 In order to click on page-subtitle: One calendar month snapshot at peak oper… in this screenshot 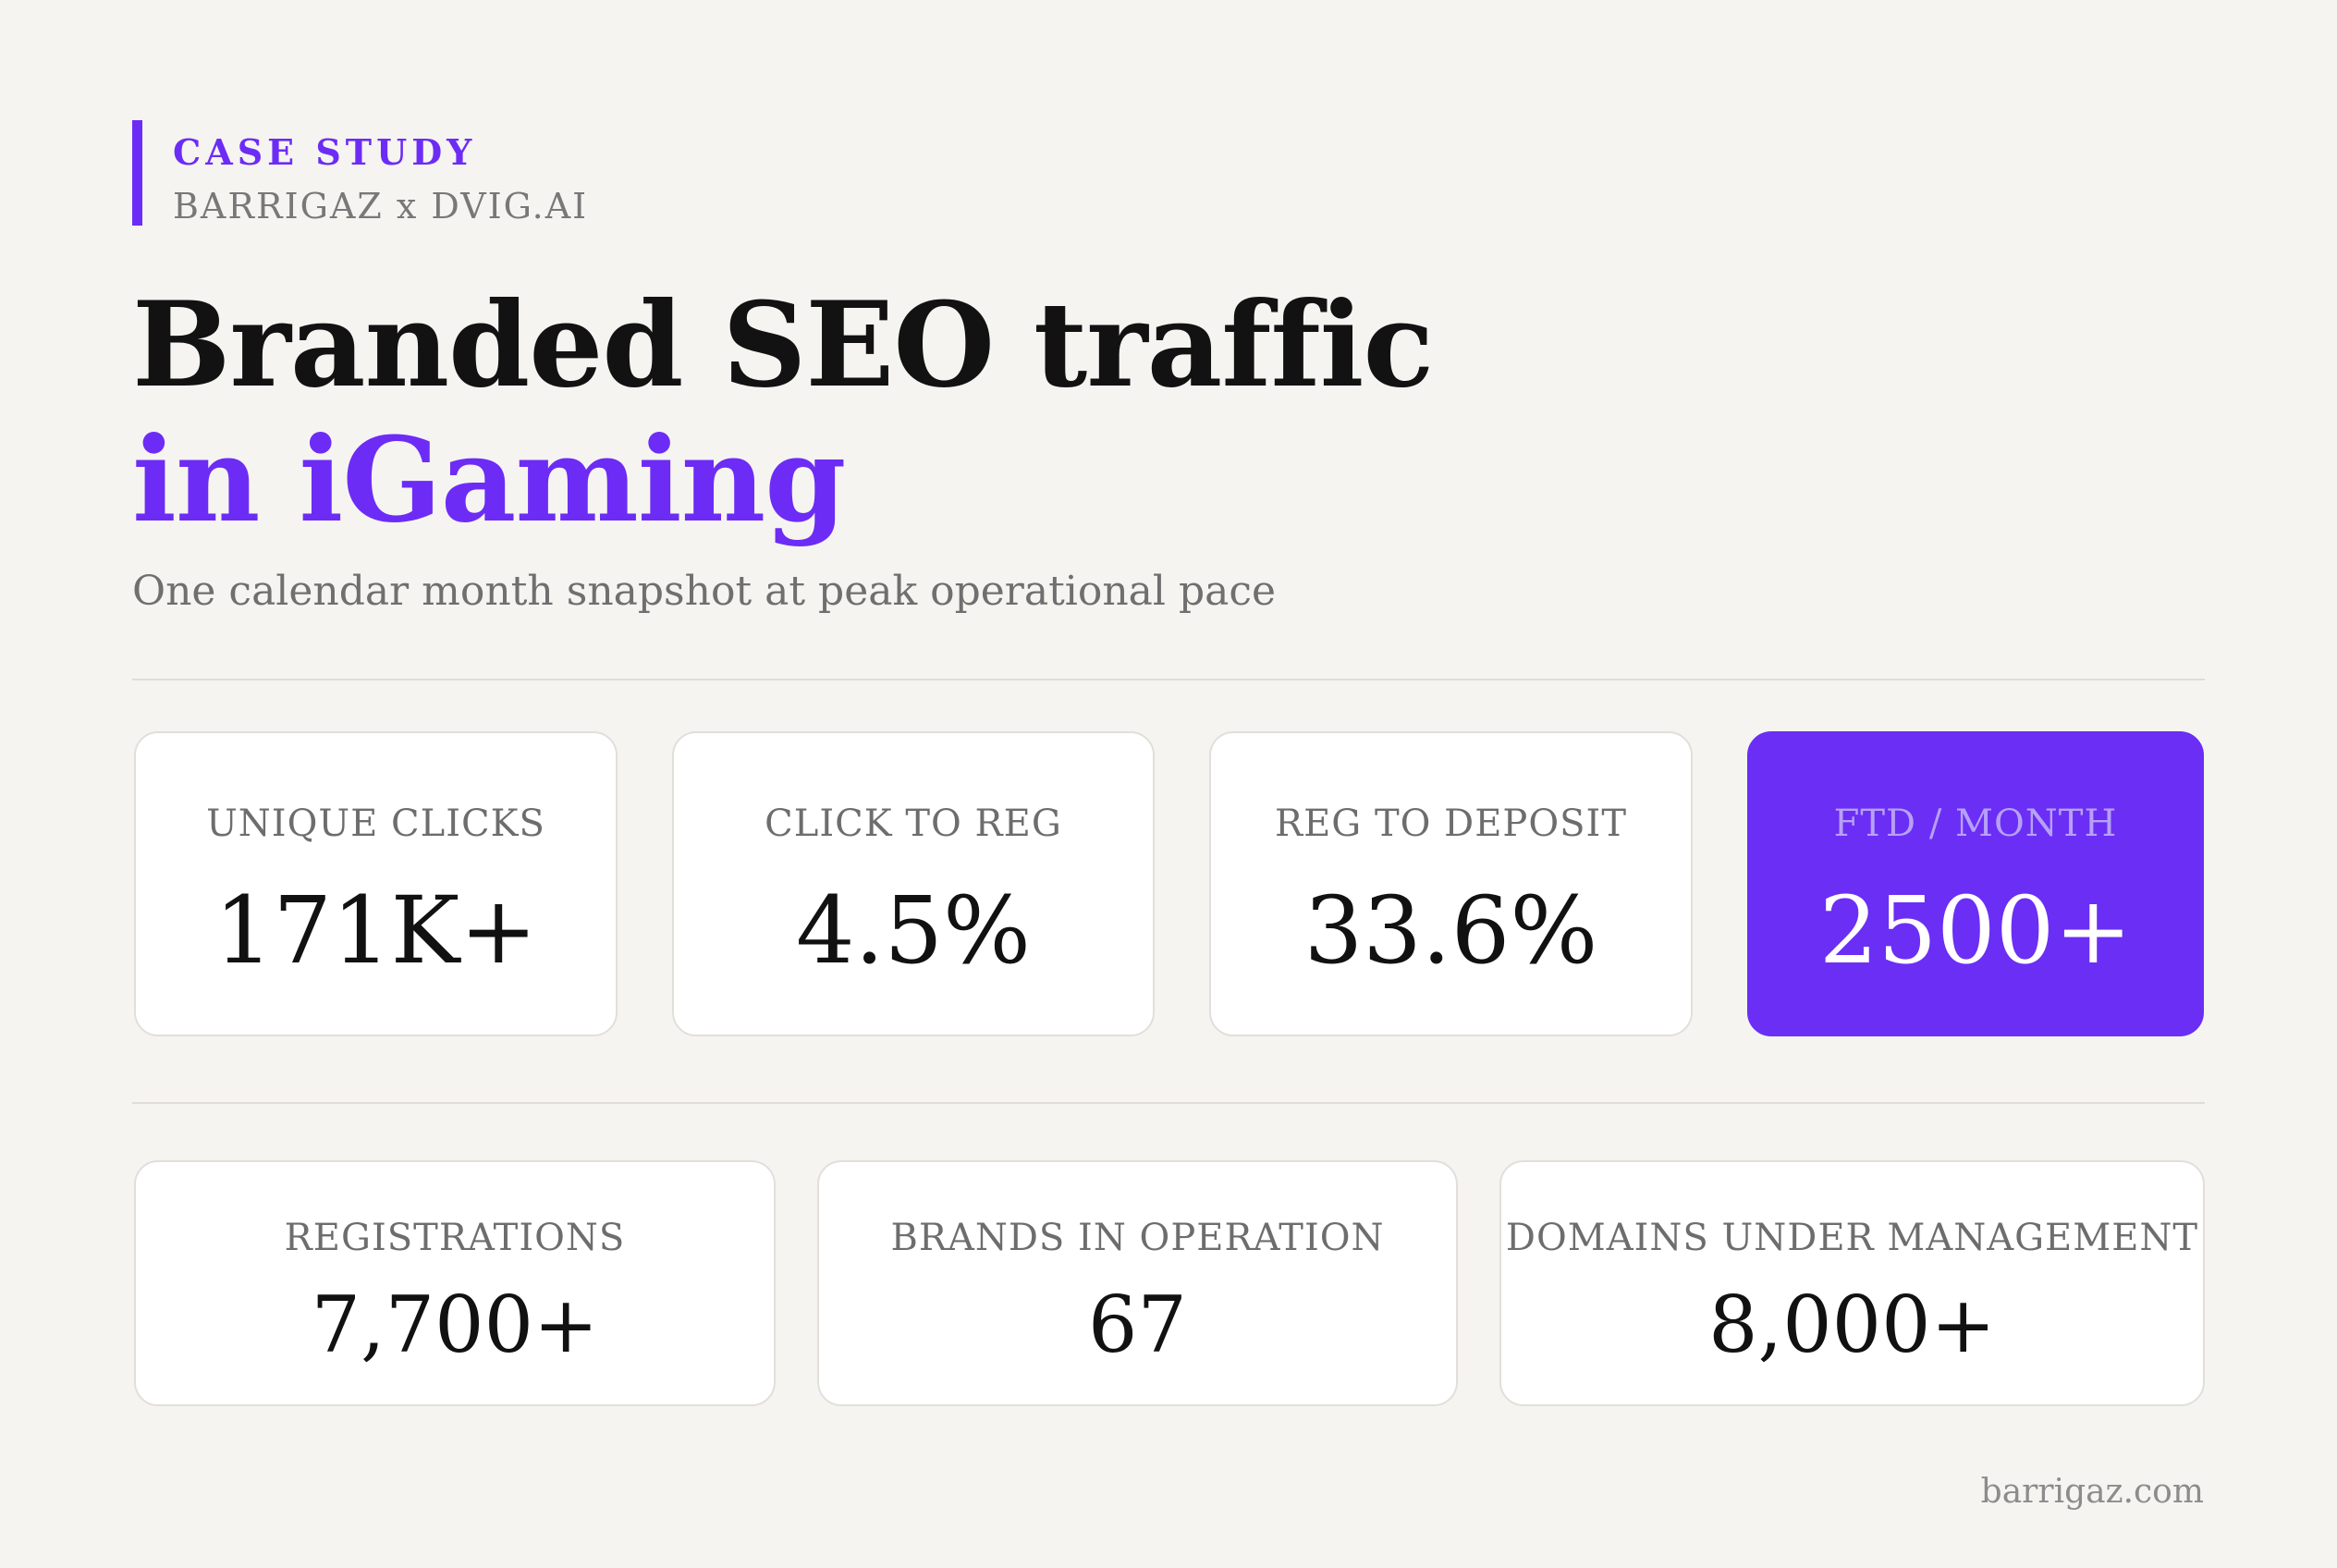, I will do `click(704, 591)`.